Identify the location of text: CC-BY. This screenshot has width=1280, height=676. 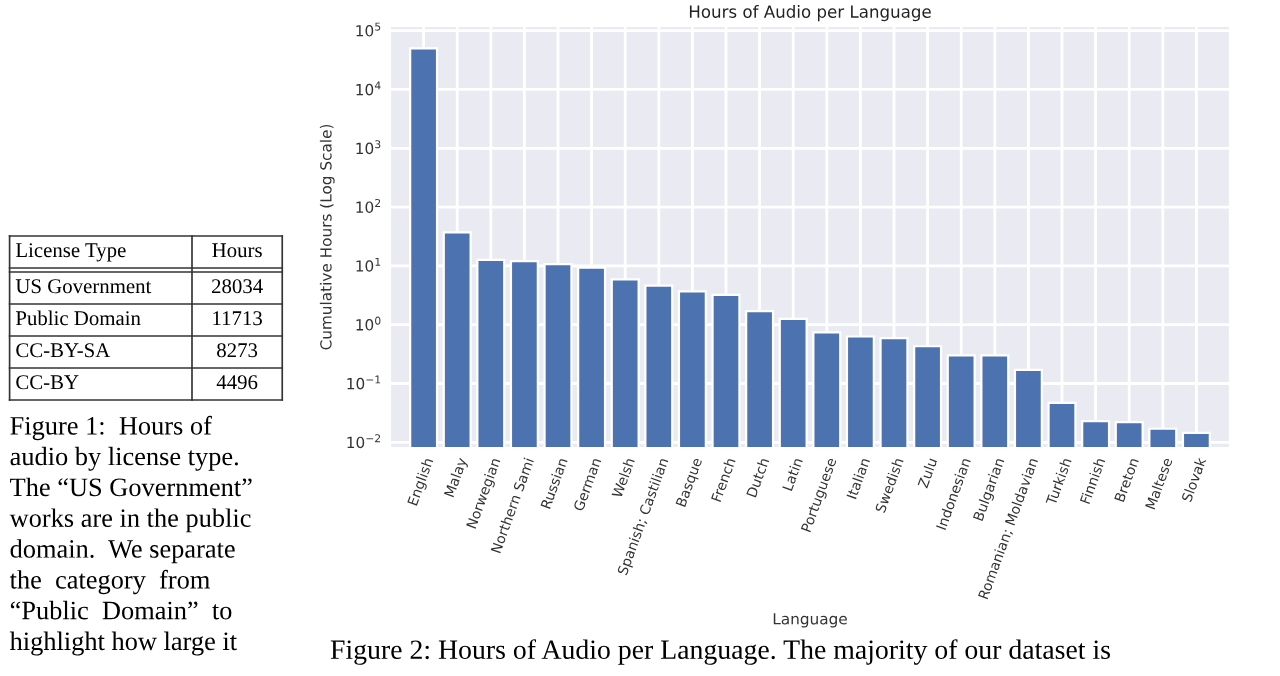
(47, 382).